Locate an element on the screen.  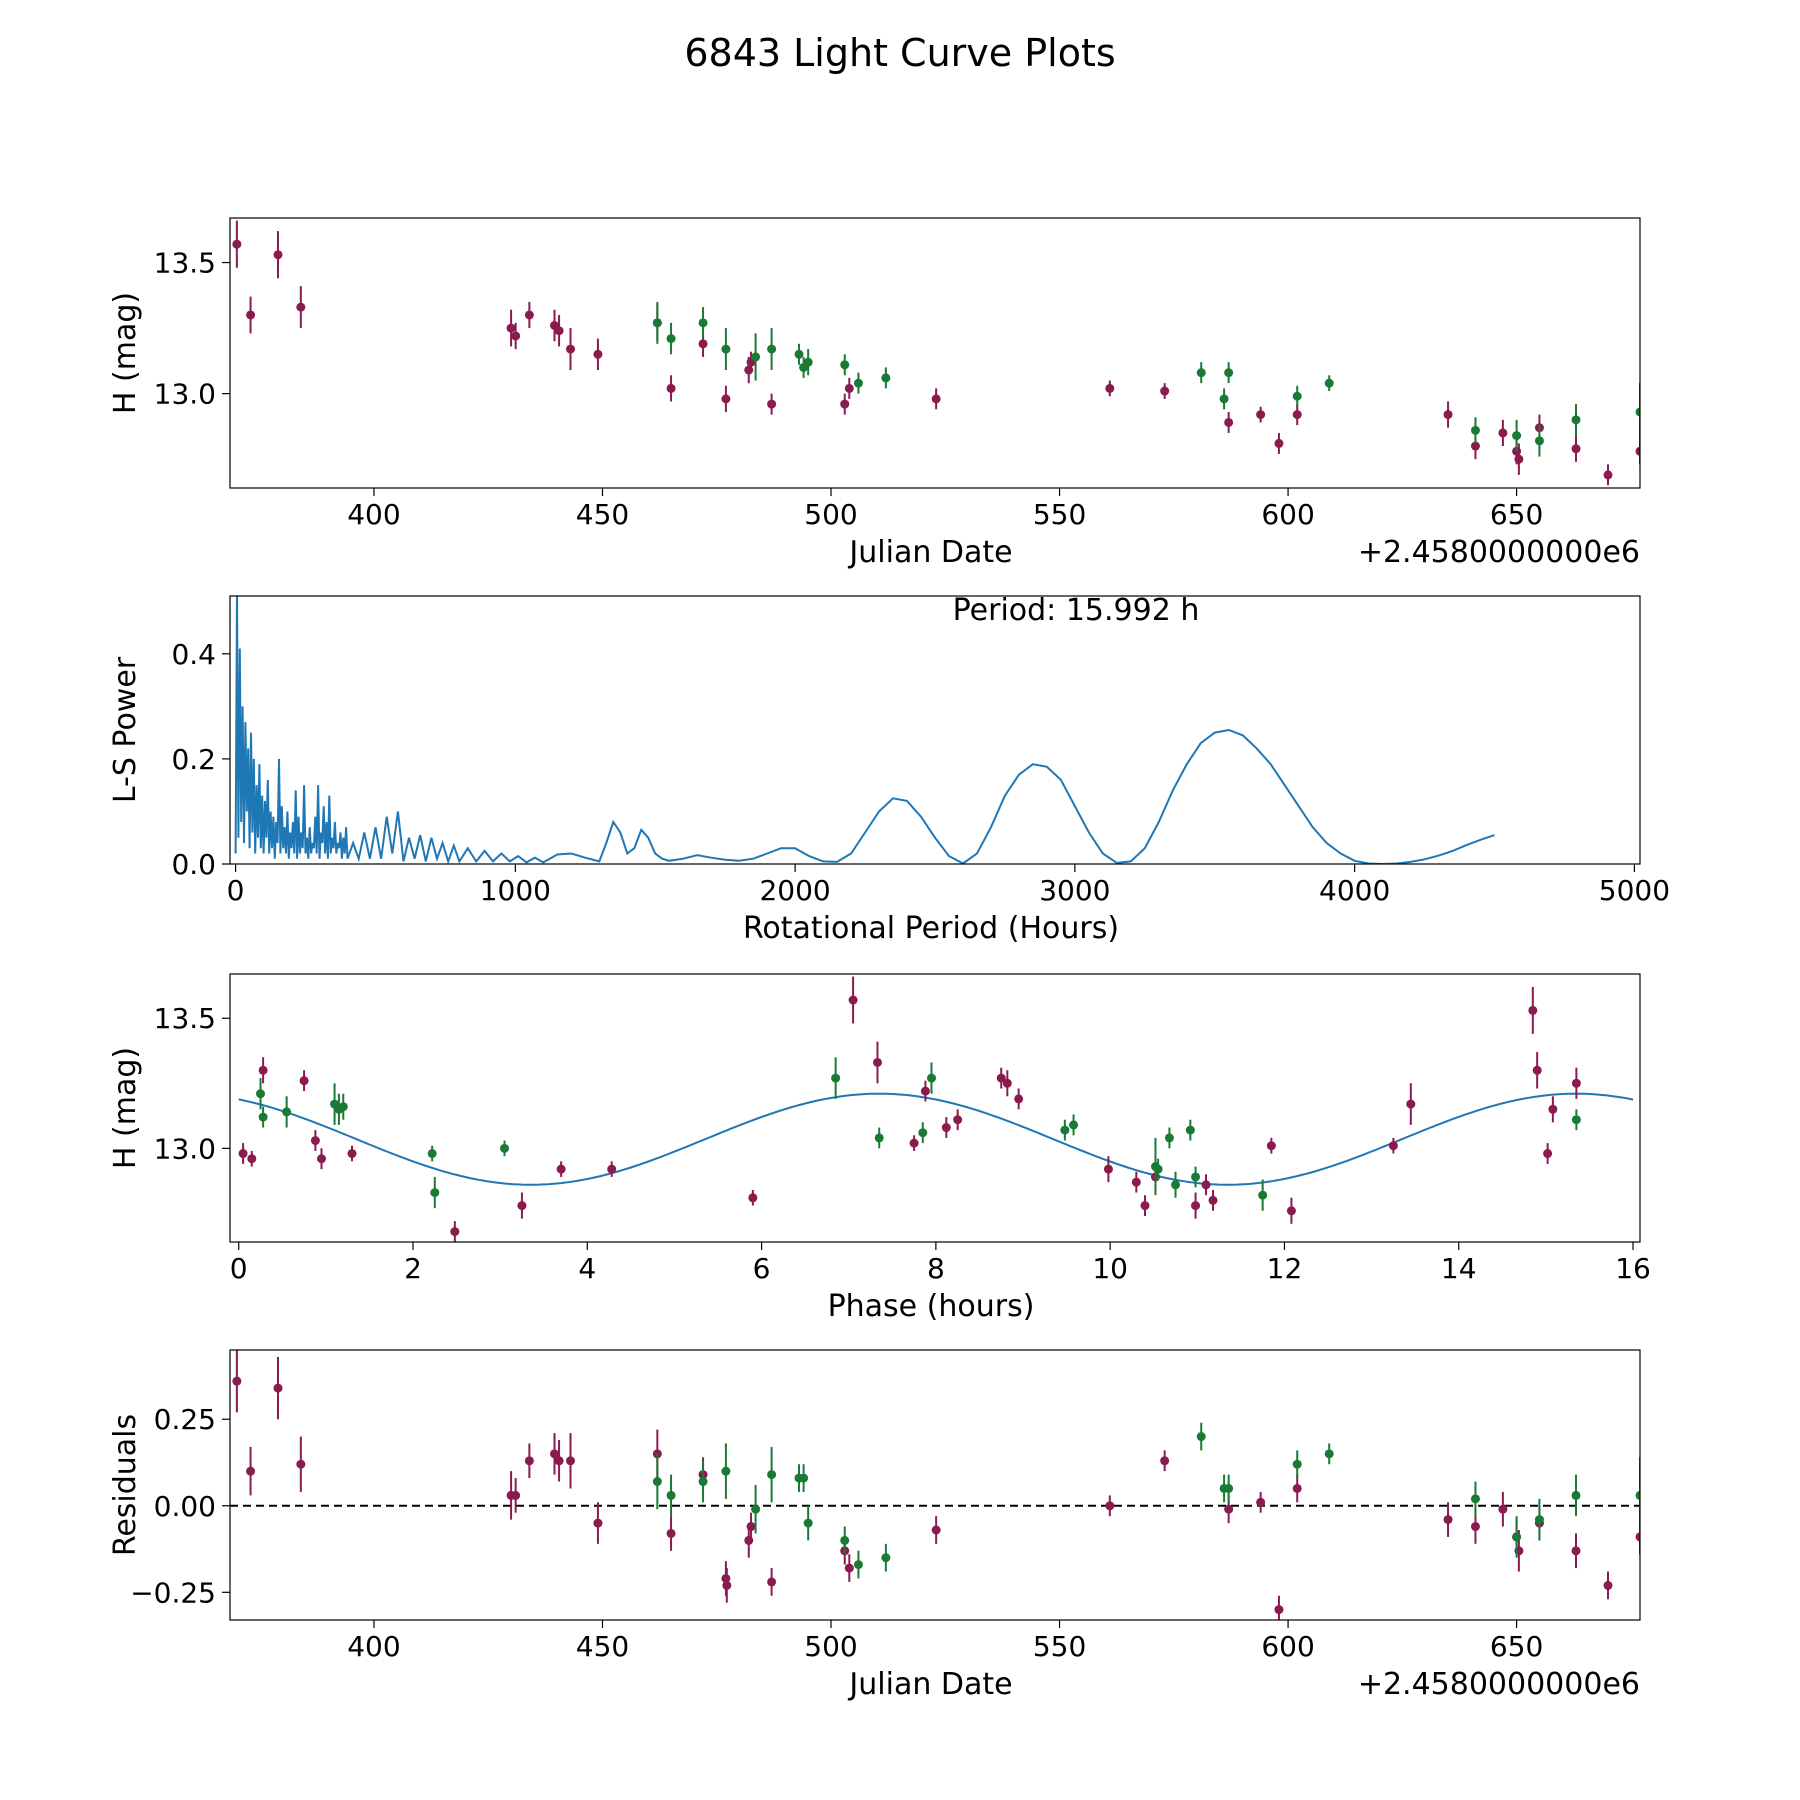
phased-x-axis-label: Phase (hours) is located at coordinates (931, 1306).